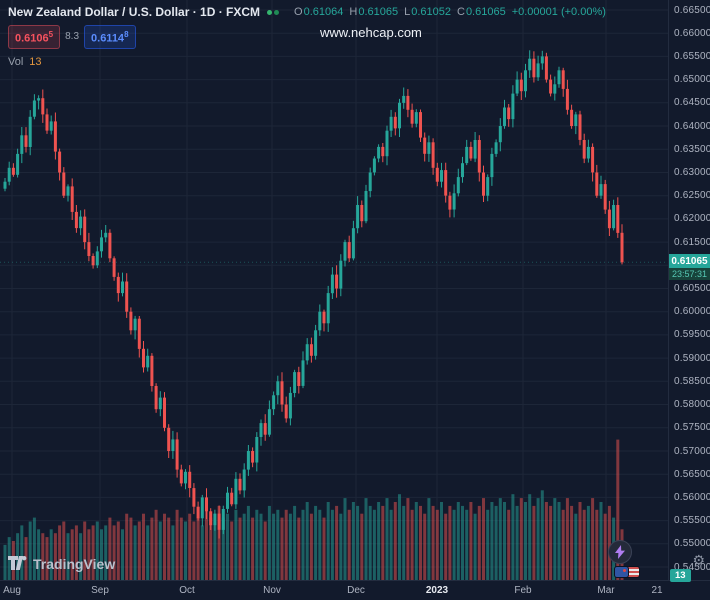 This screenshot has width=710, height=600. Describe the element at coordinates (692, 521) in the screenshot. I see `price-axis-label: 0.55500` at that location.